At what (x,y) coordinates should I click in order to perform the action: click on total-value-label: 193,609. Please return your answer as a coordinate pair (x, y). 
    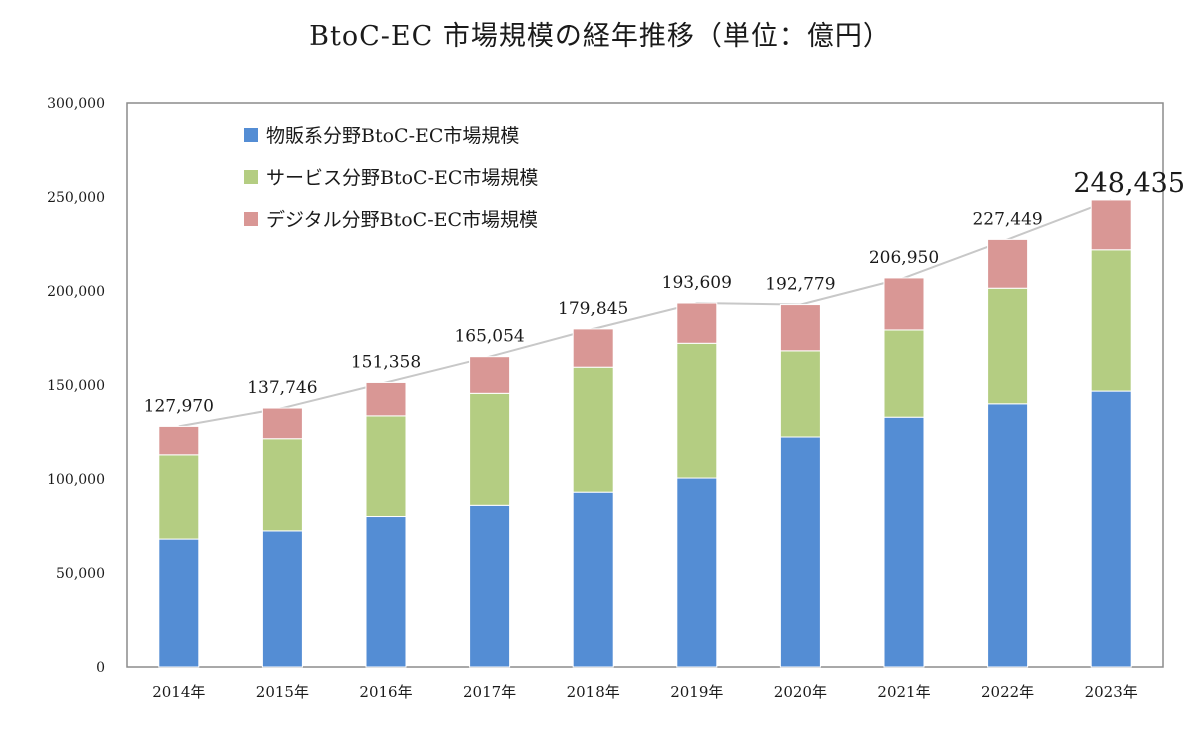
    Looking at the image, I should click on (697, 283).